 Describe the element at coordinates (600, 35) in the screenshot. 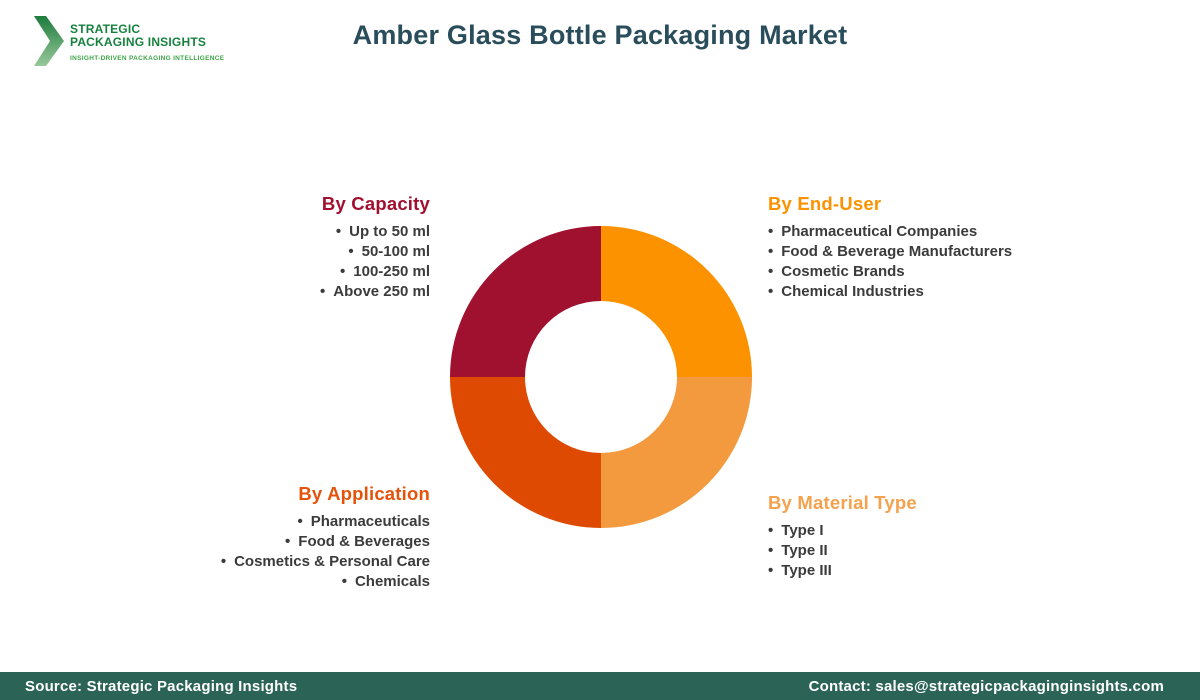

I see `page-title: Amber Glass Bottle Packaging Market` at that location.